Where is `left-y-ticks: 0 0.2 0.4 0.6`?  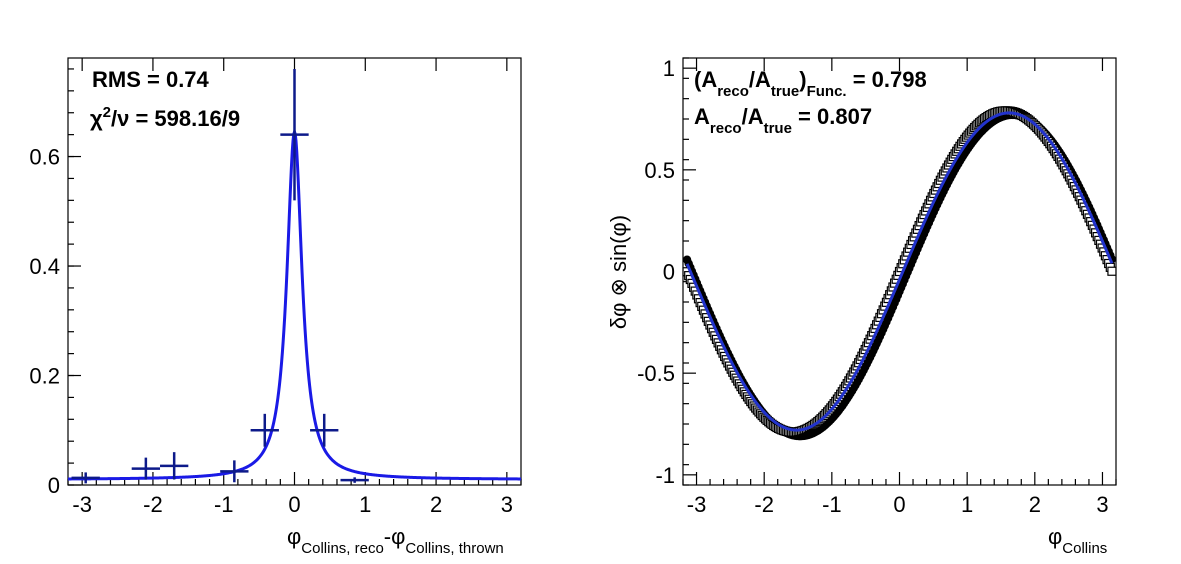 left-y-ticks: 0 0.2 0.4 0.6 is located at coordinates (55, 283).